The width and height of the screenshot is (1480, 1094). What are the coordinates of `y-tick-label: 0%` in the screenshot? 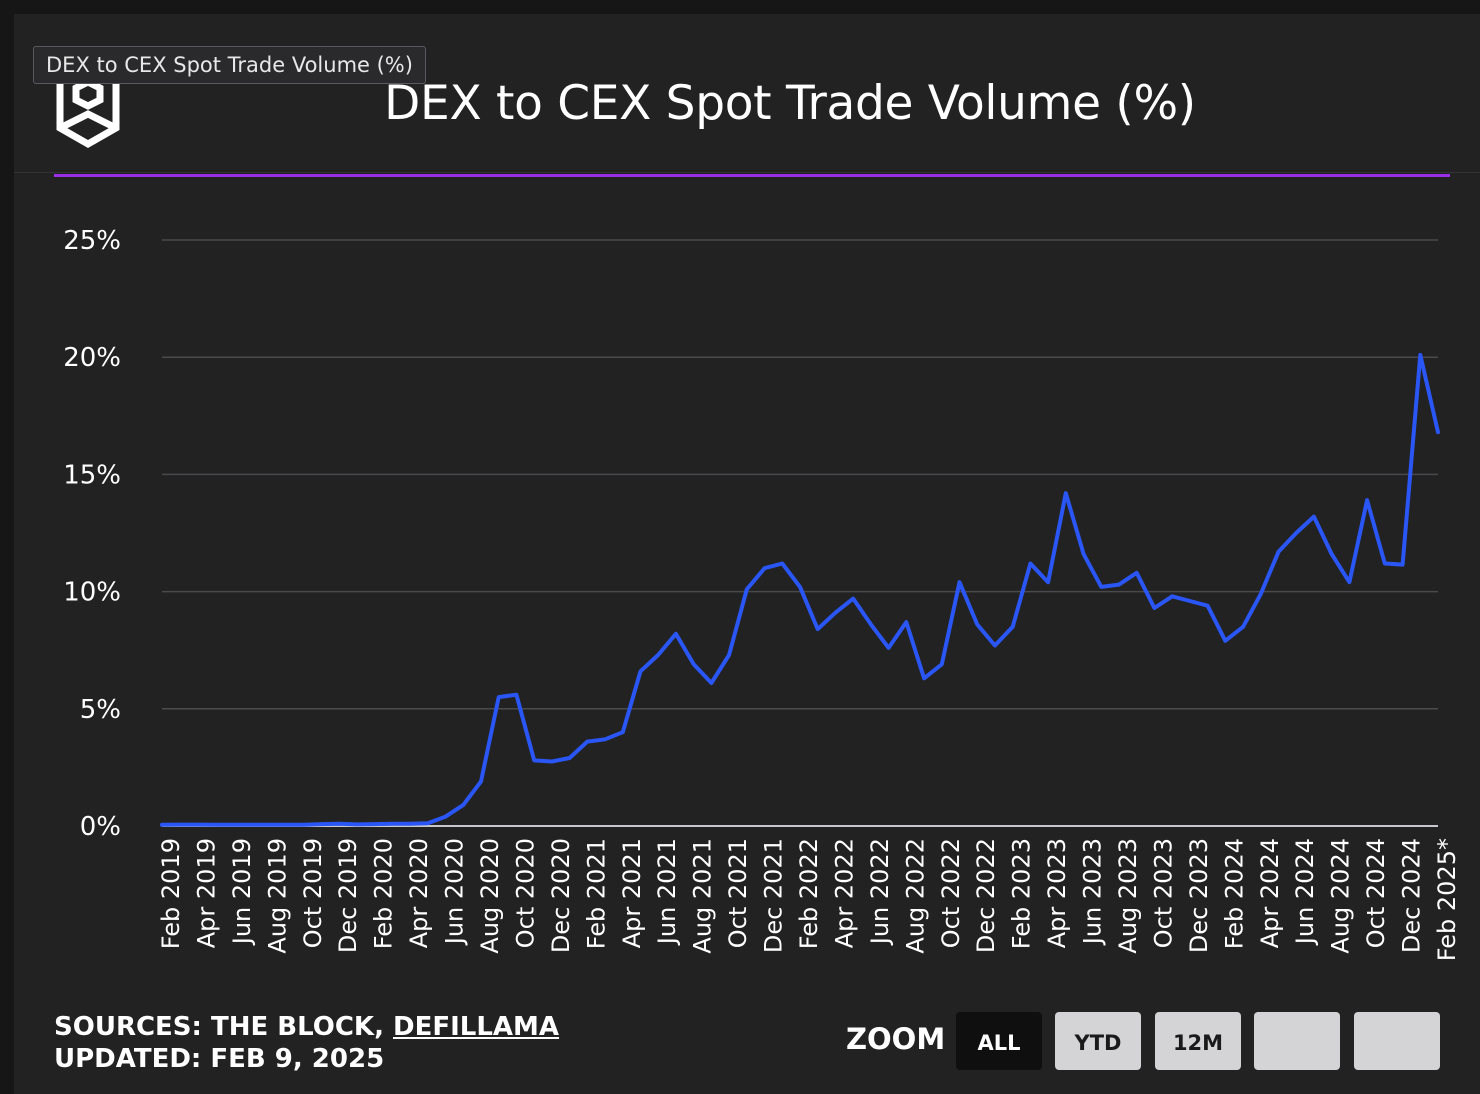 It's located at (100, 827).